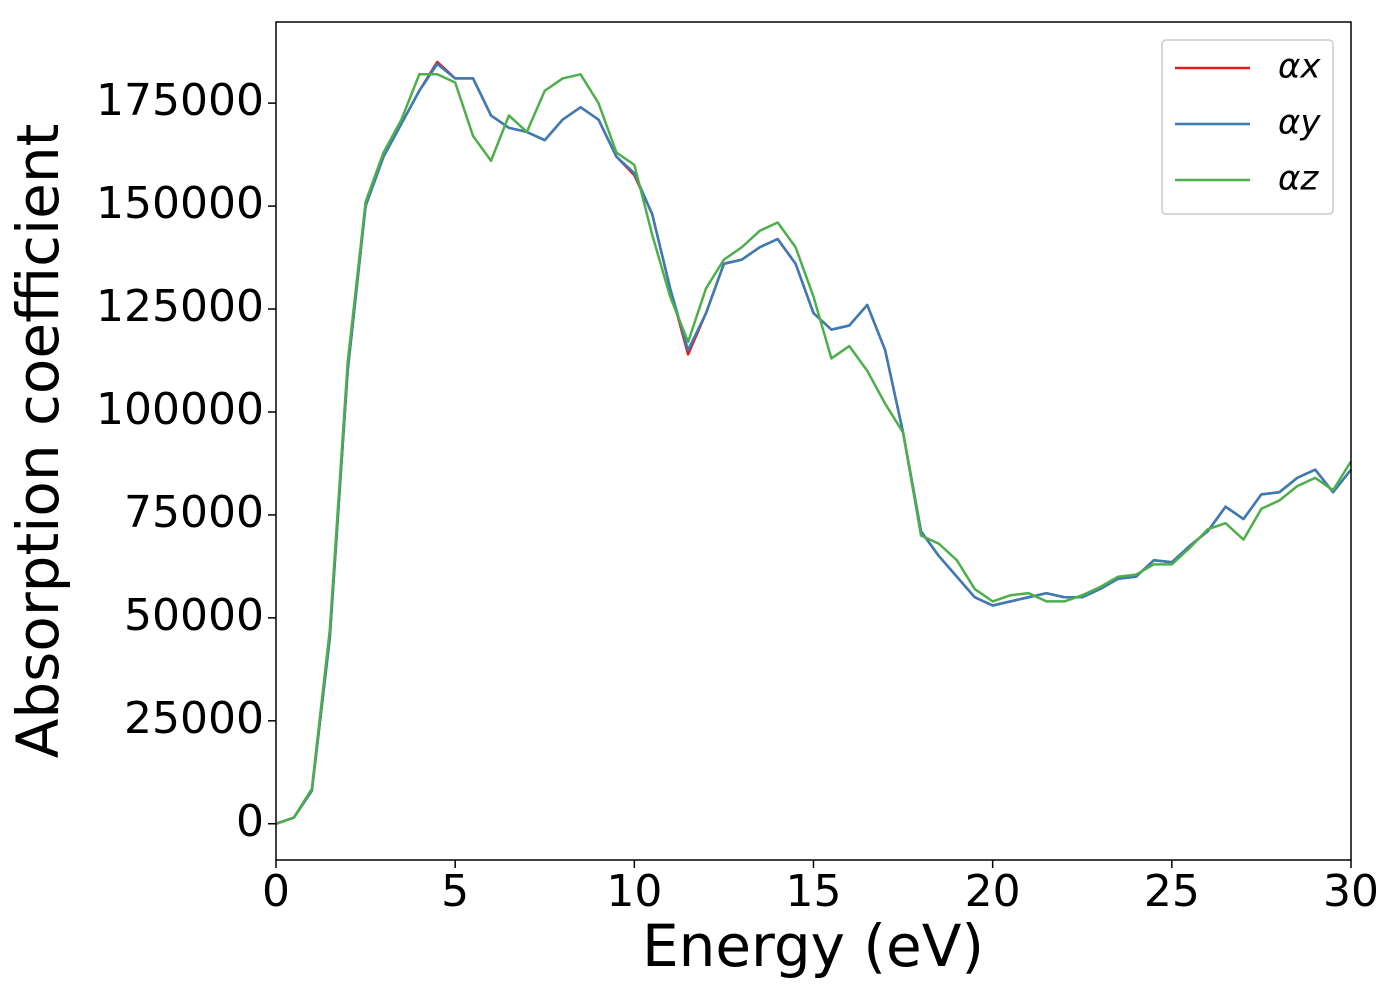 Image resolution: width=1400 pixels, height=1000 pixels. What do you see at coordinates (194, 512) in the screenshot?
I see `y-tick-label: 75000` at bounding box center [194, 512].